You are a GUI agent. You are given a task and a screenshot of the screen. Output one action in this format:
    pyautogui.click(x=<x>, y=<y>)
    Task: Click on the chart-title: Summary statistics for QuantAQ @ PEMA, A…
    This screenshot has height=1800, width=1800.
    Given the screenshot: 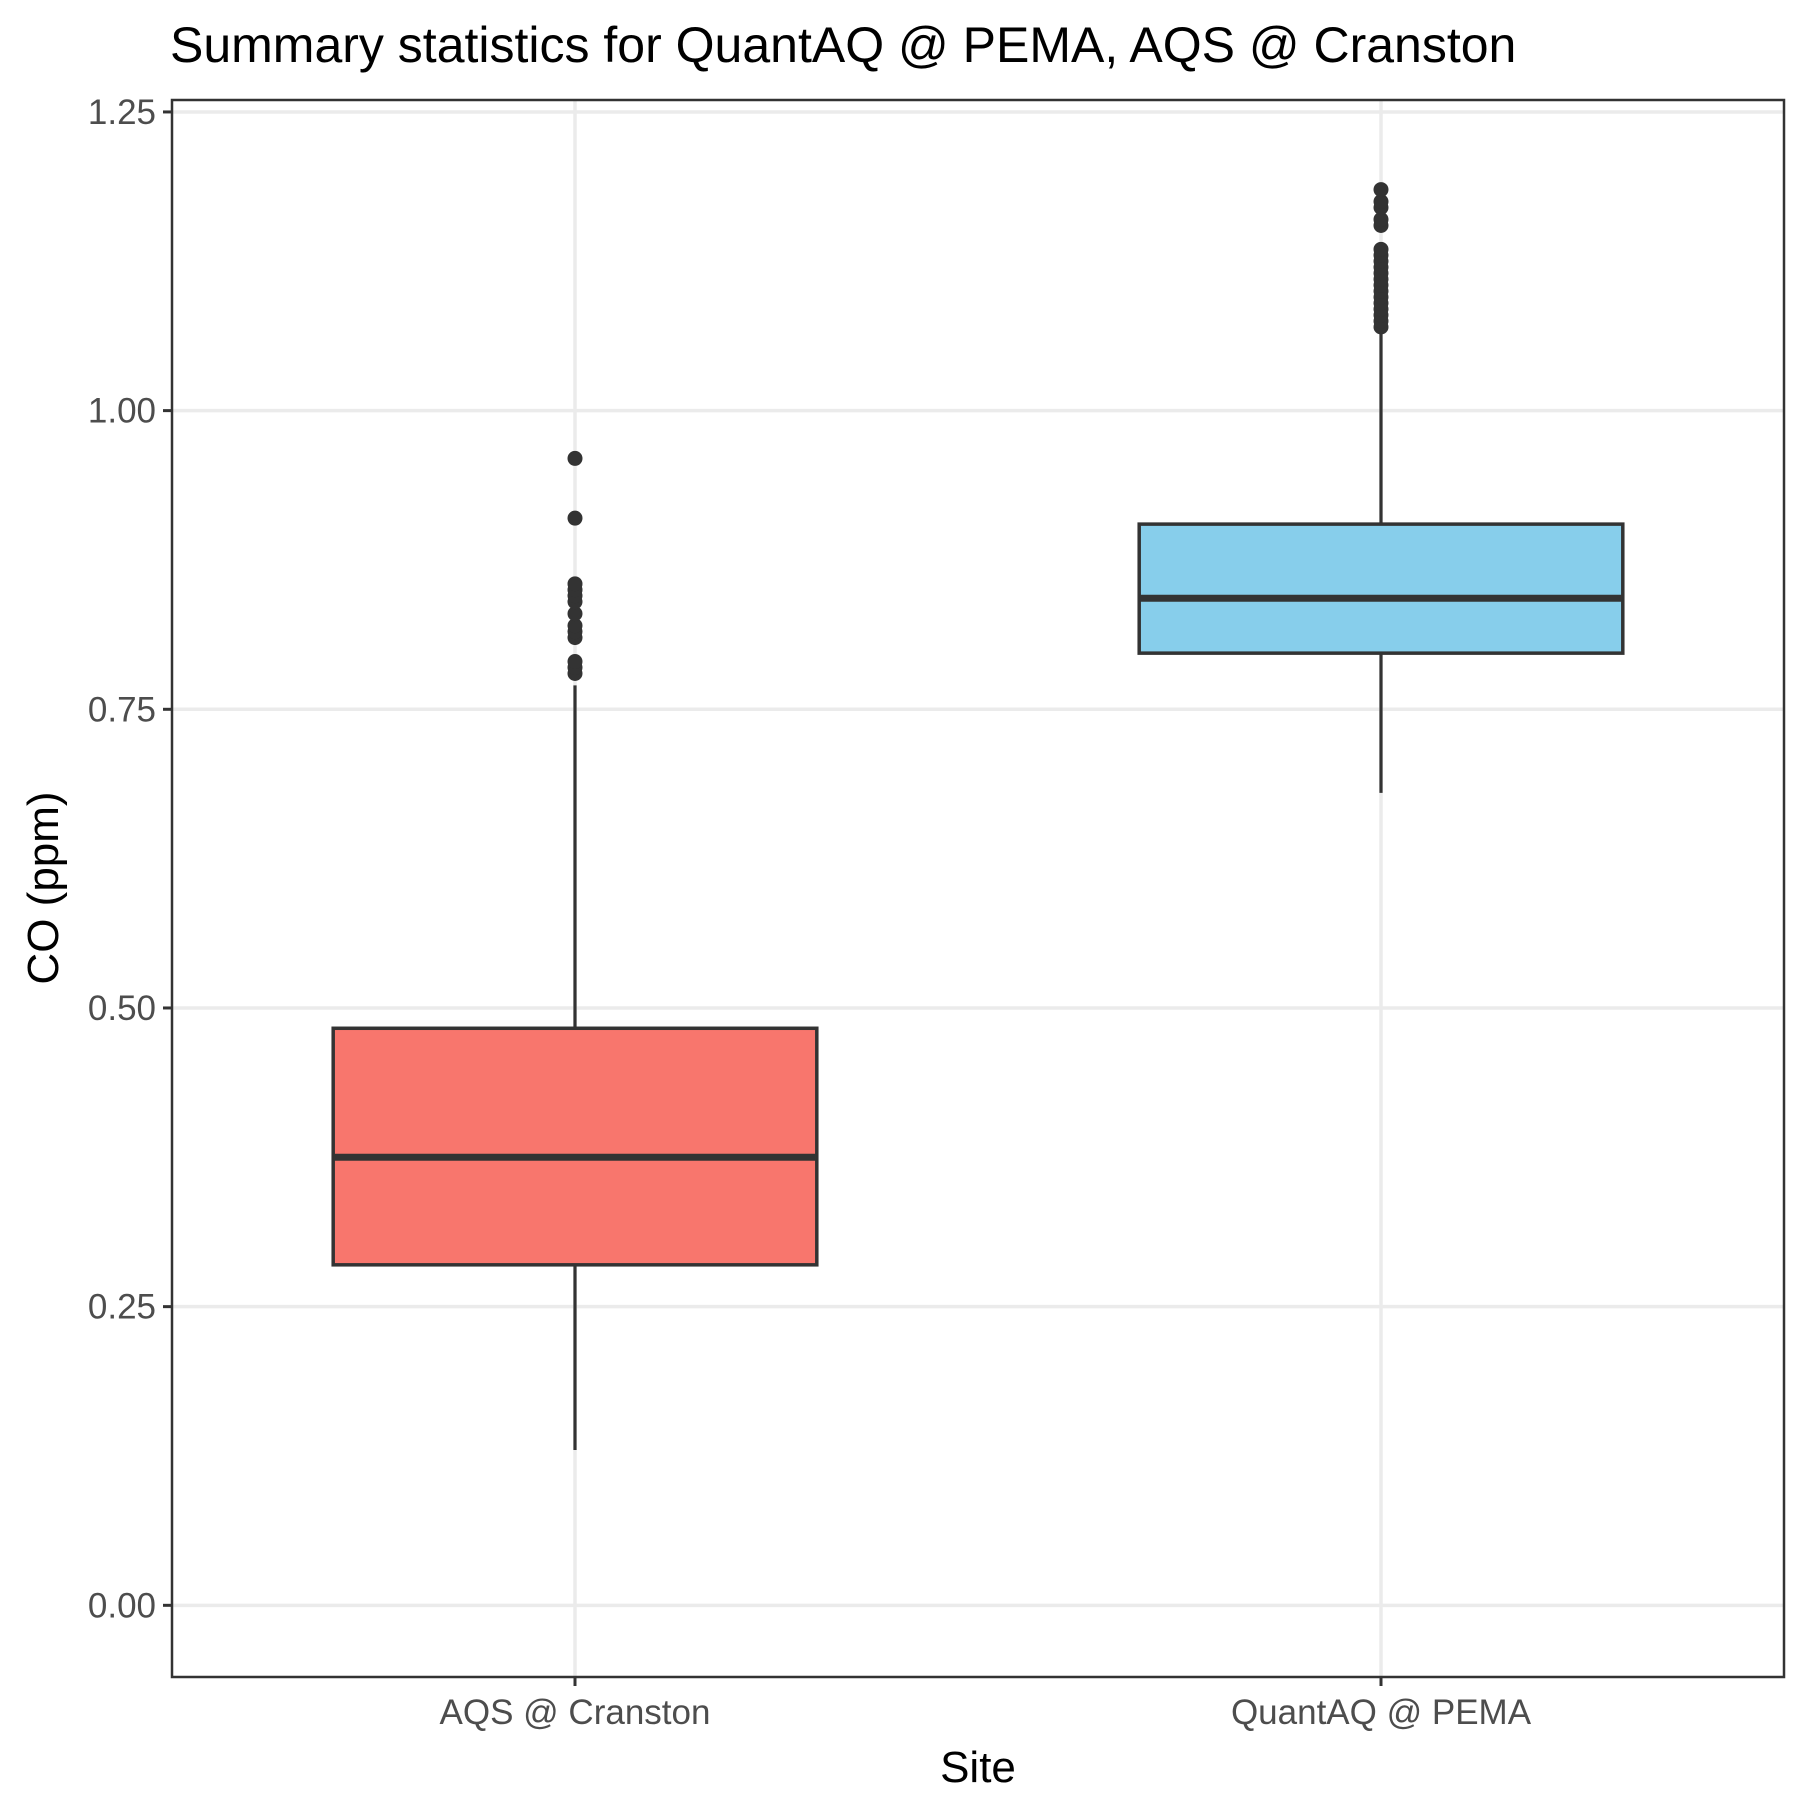 What is the action you would take?
    pyautogui.click(x=843, y=45)
    